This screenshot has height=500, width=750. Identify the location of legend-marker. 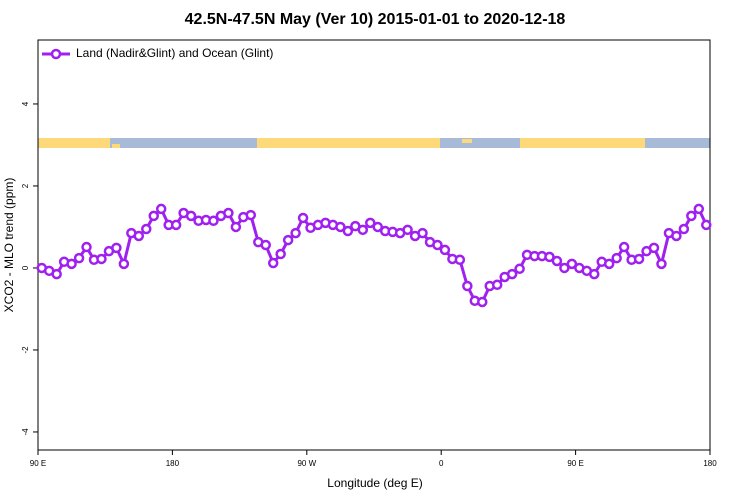
(56, 54).